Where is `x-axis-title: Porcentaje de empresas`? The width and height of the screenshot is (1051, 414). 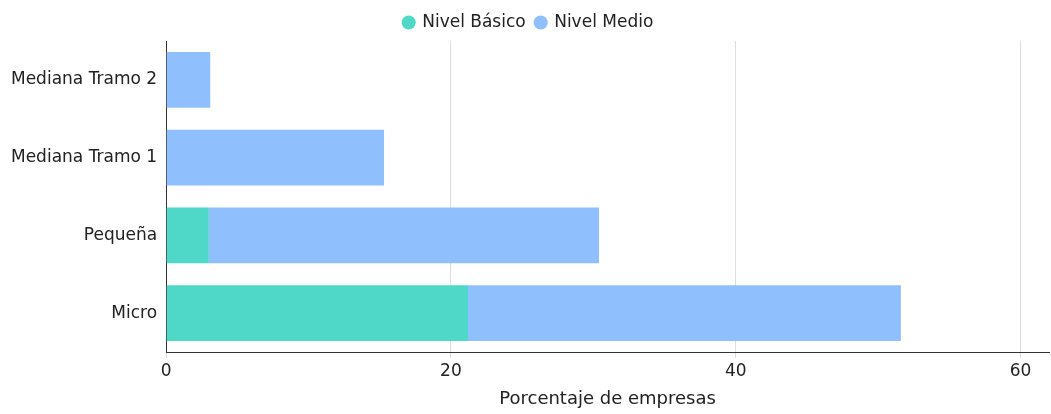
x-axis-title: Porcentaje de empresas is located at coordinates (607, 397).